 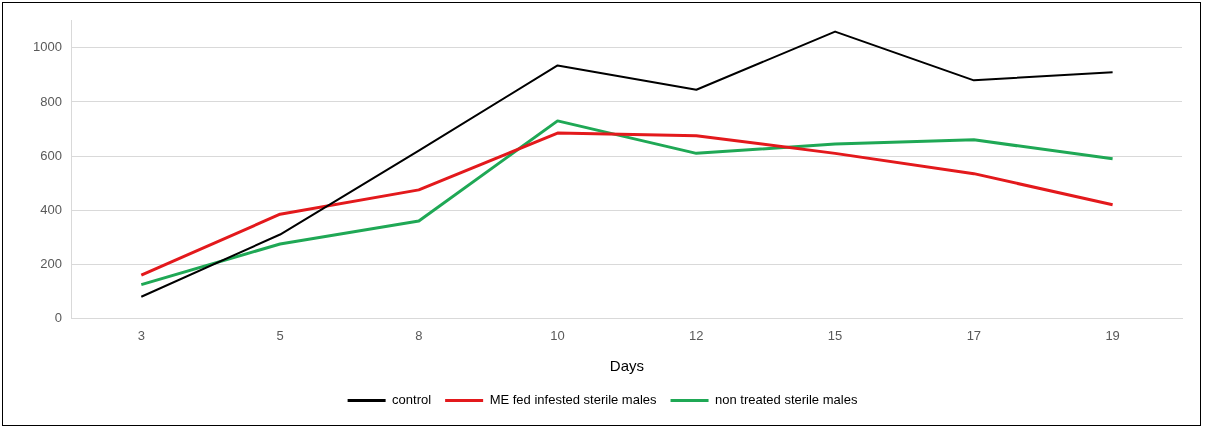 I want to click on x-axis-title: Days, so click(x=627, y=366).